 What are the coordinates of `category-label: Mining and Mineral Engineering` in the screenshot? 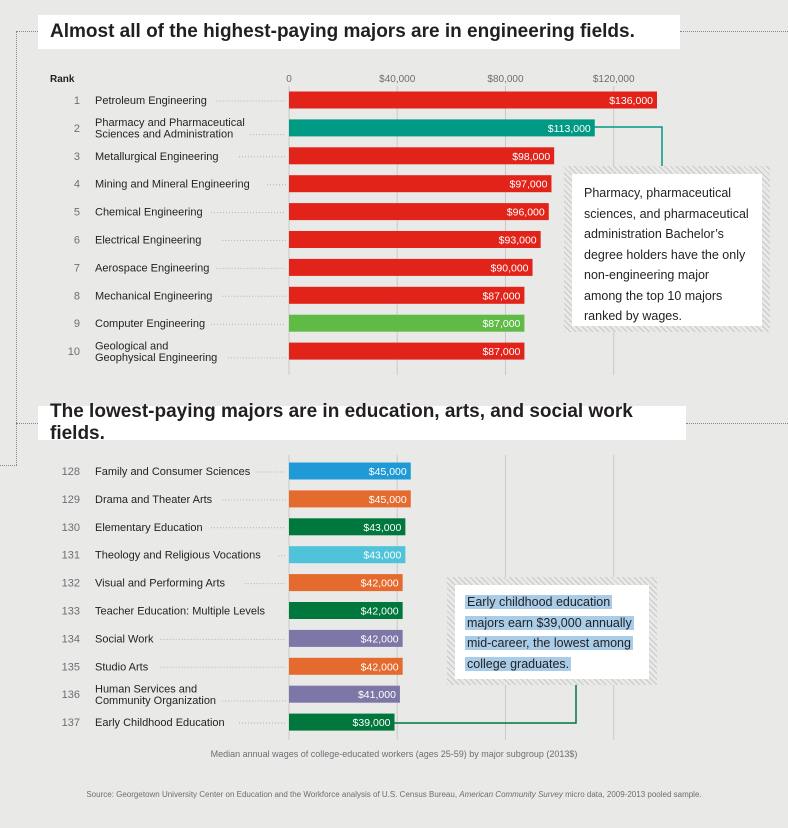 It's located at (172, 185).